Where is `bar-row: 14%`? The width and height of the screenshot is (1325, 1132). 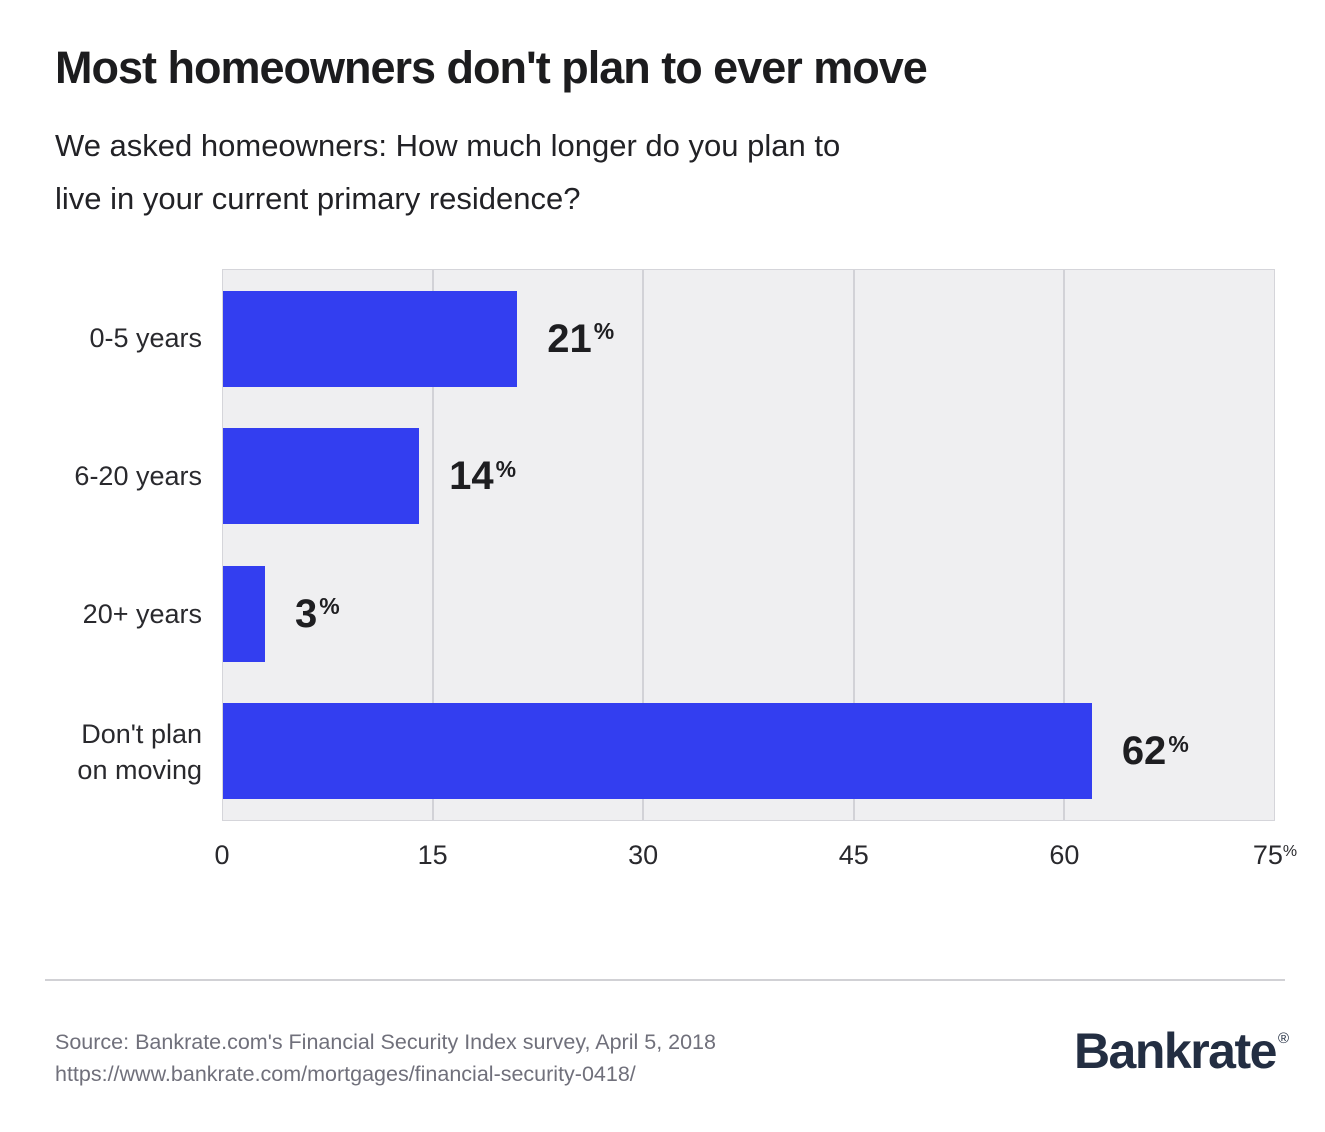
bar-row: 14% is located at coordinates (748, 477).